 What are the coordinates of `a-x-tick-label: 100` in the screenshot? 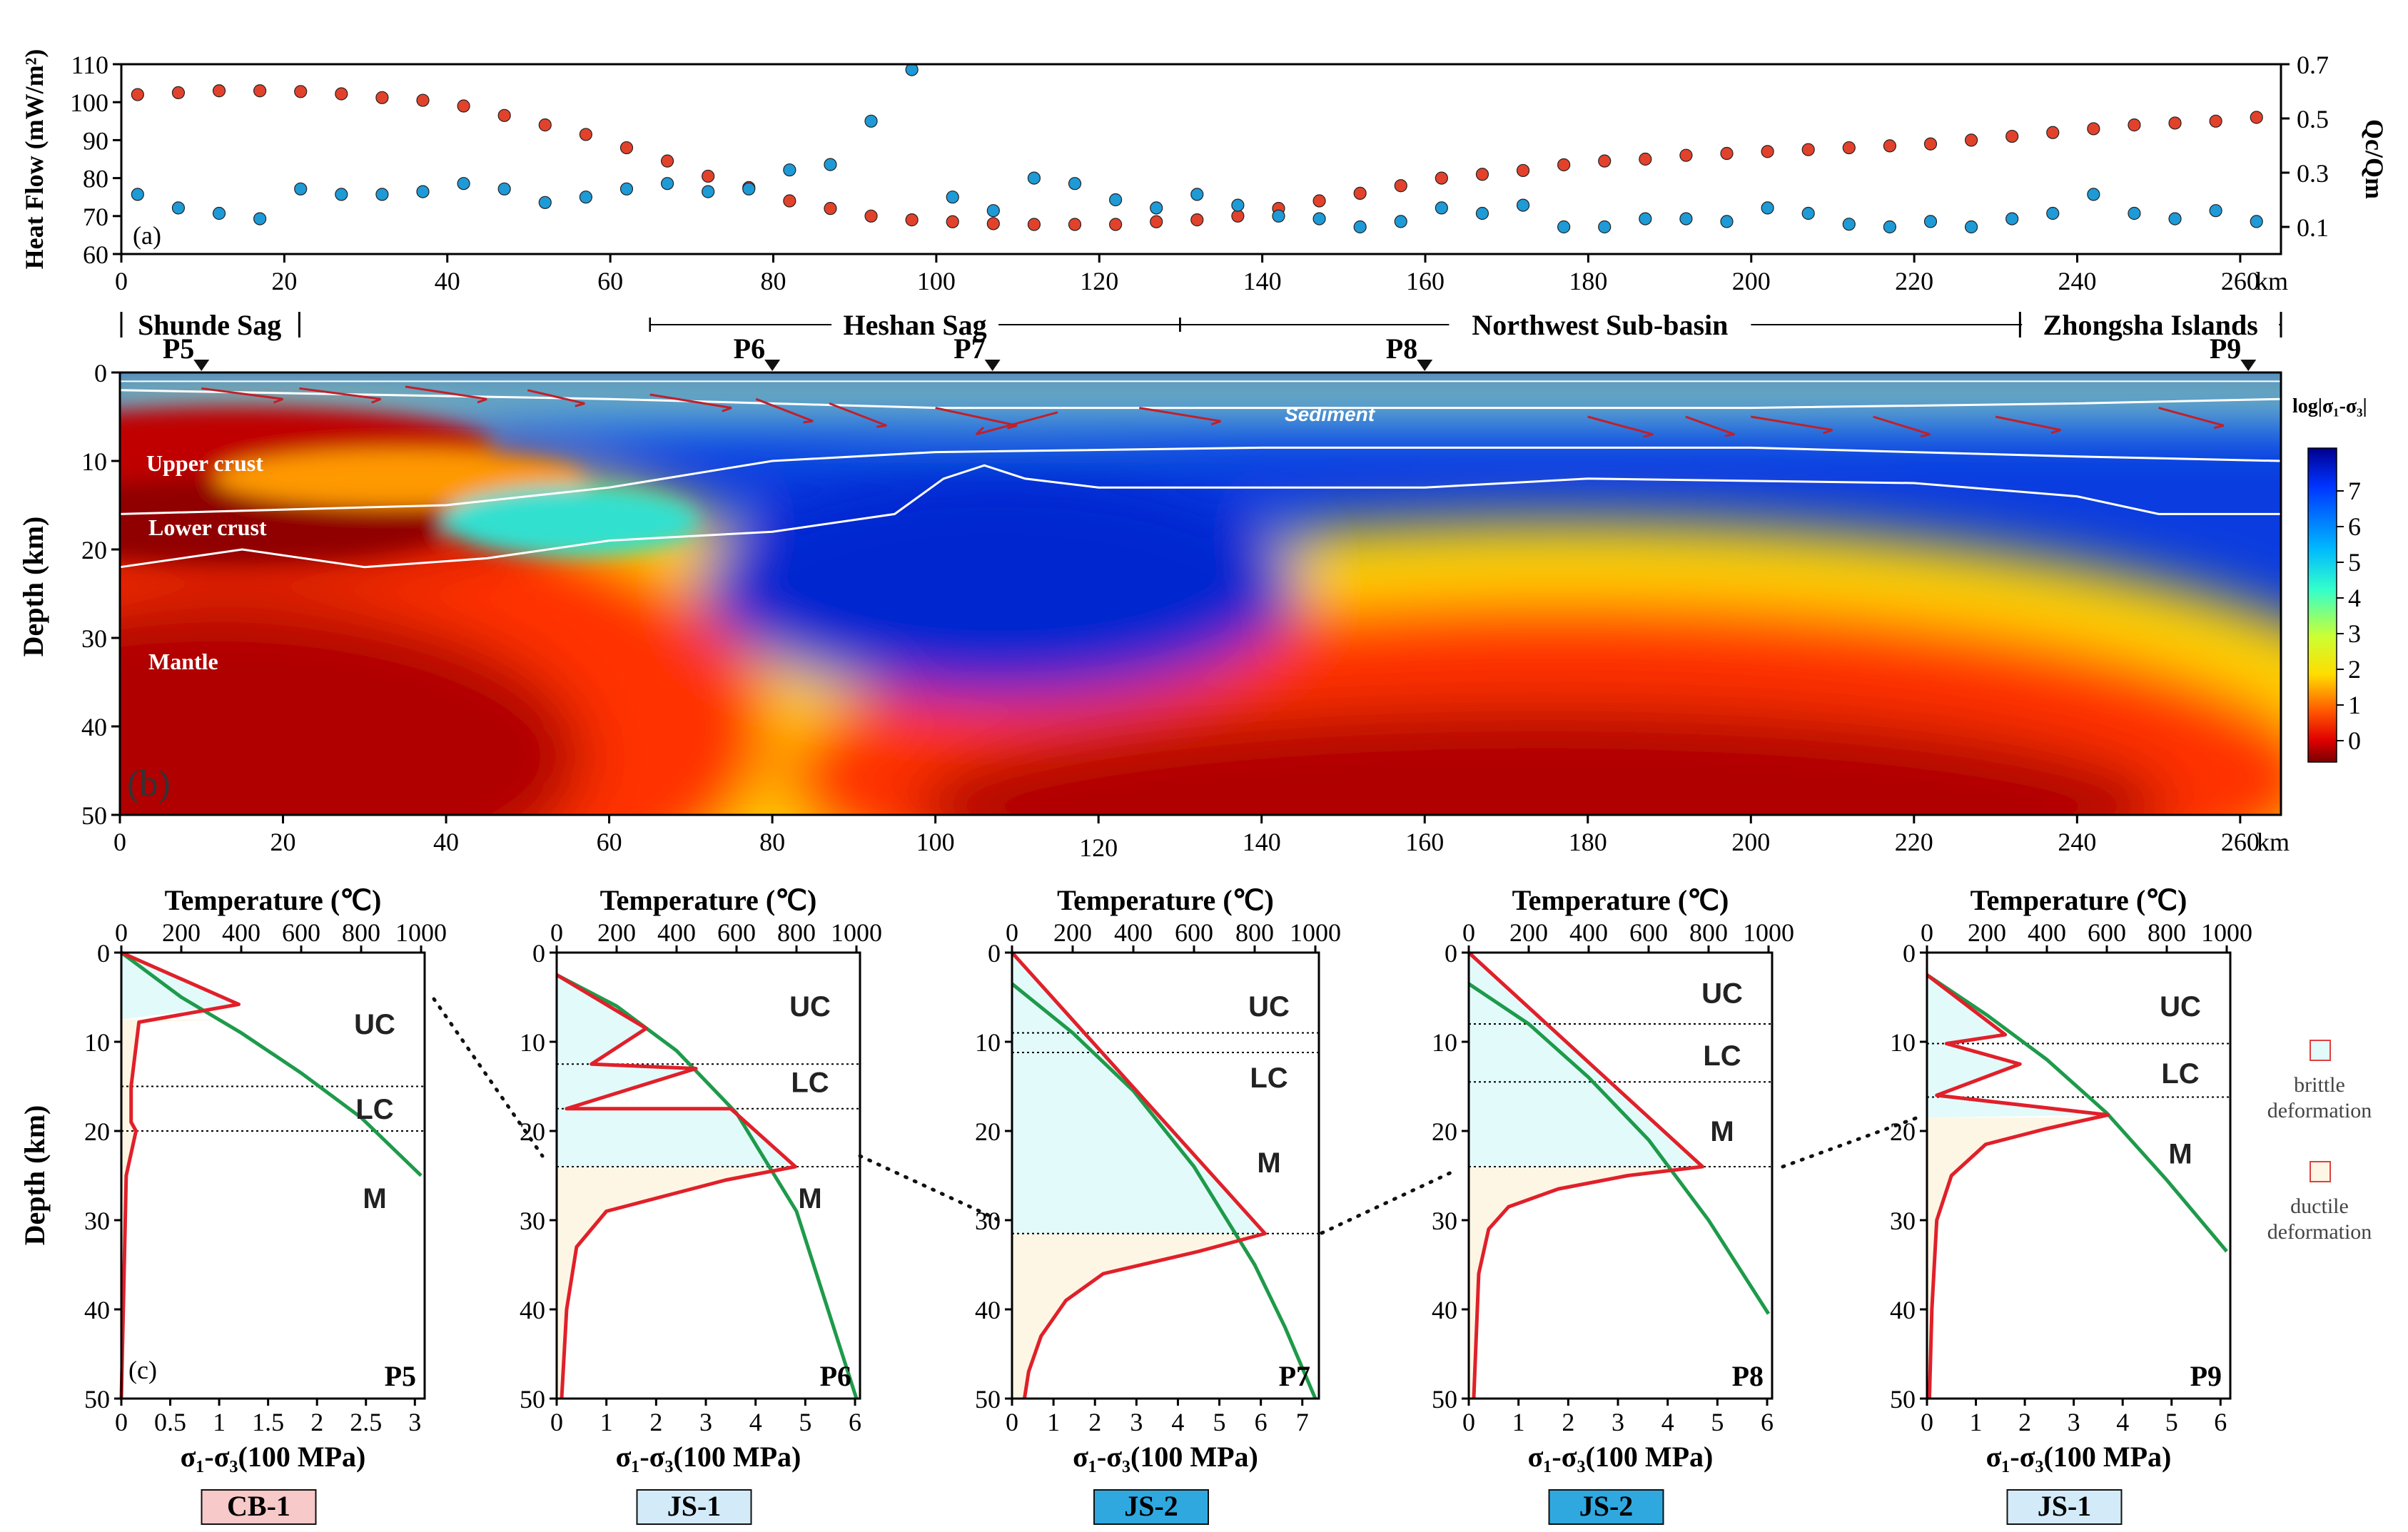 It's located at (936, 281).